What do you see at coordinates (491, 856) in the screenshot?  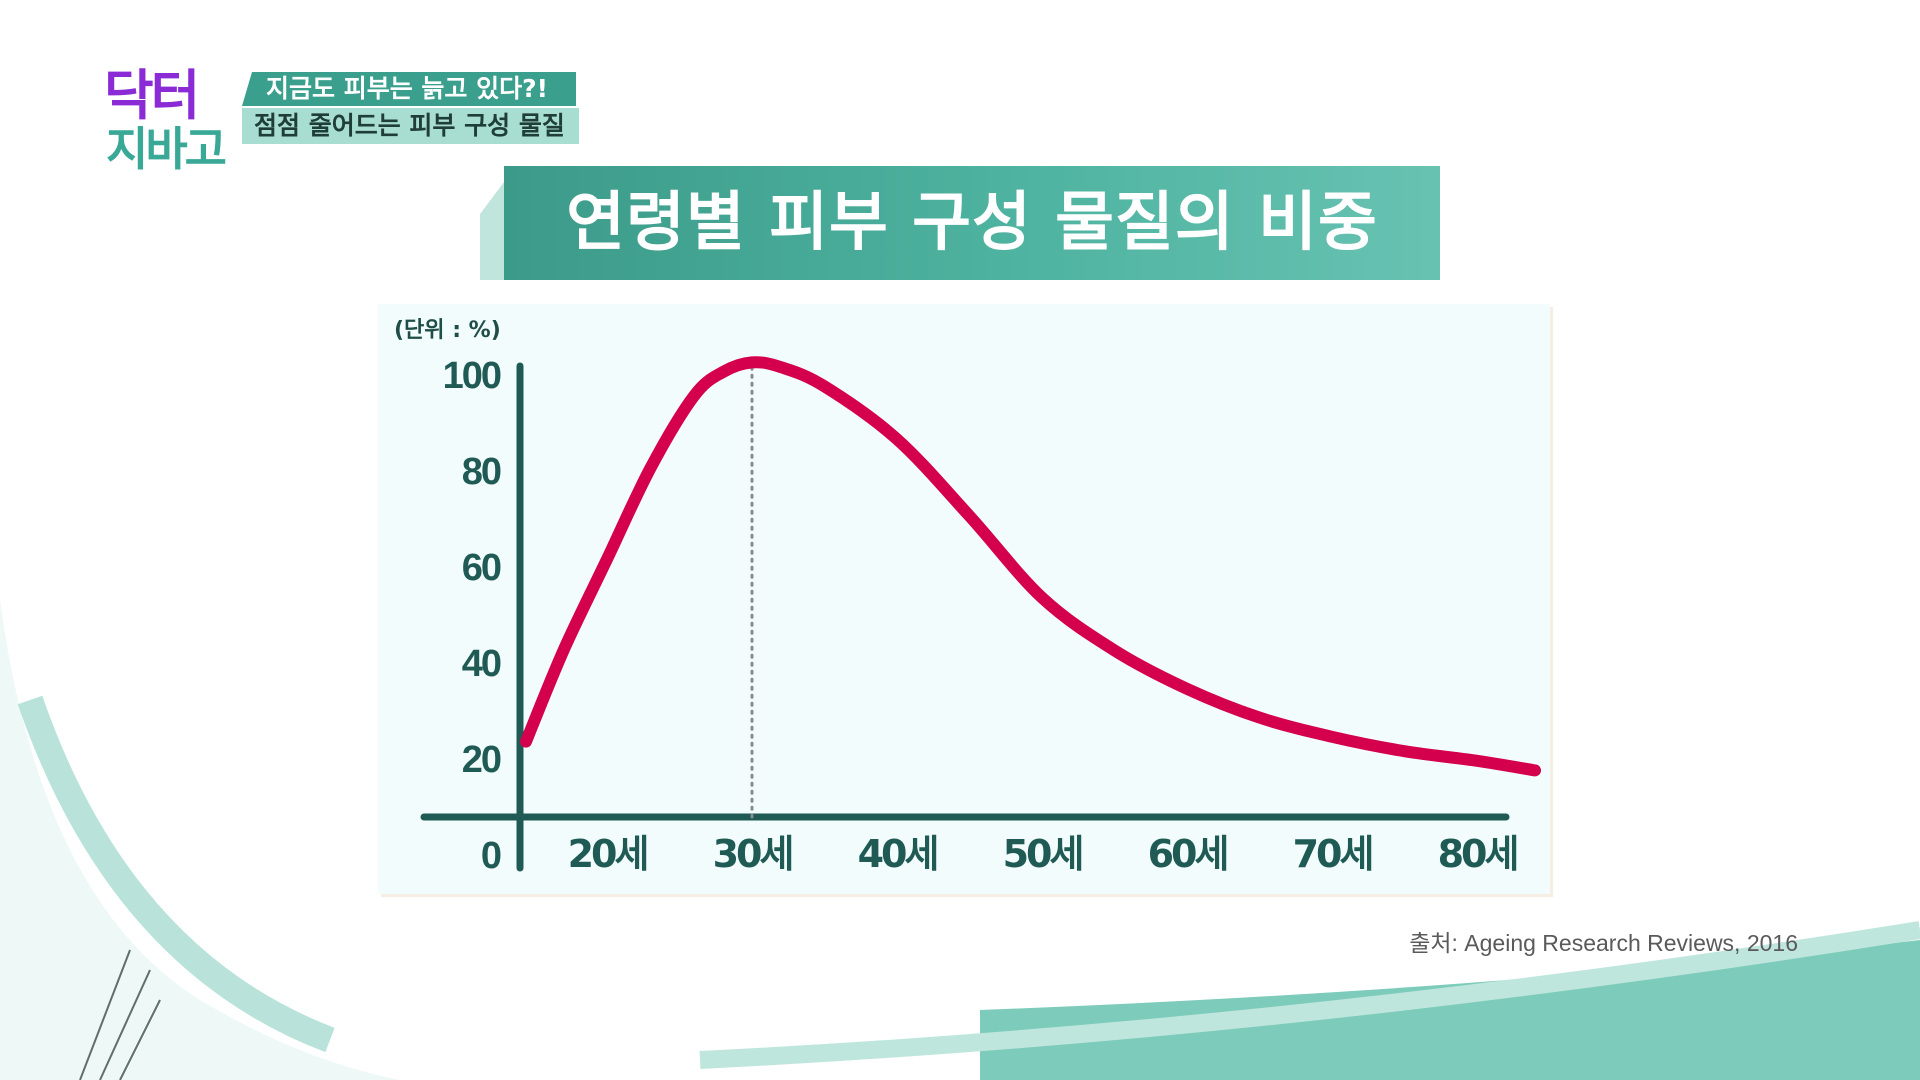 I see `y-tick-label: 0` at bounding box center [491, 856].